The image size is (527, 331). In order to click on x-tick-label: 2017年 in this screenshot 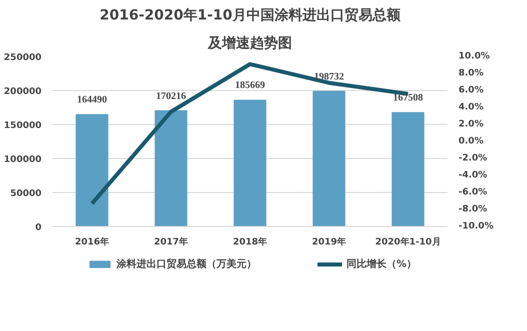, I will do `click(171, 242)`.